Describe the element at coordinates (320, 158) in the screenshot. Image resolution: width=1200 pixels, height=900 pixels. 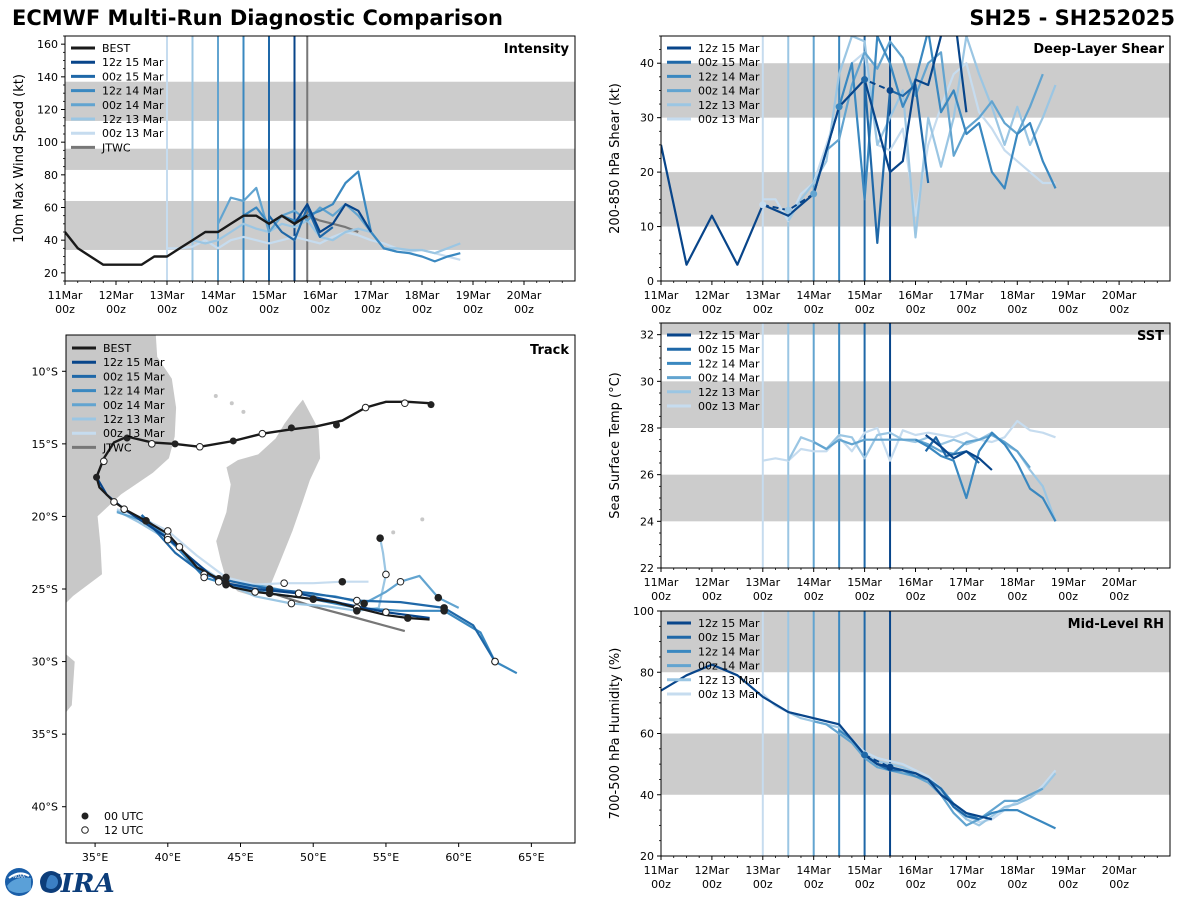
I see `plot-area-intensity` at that location.